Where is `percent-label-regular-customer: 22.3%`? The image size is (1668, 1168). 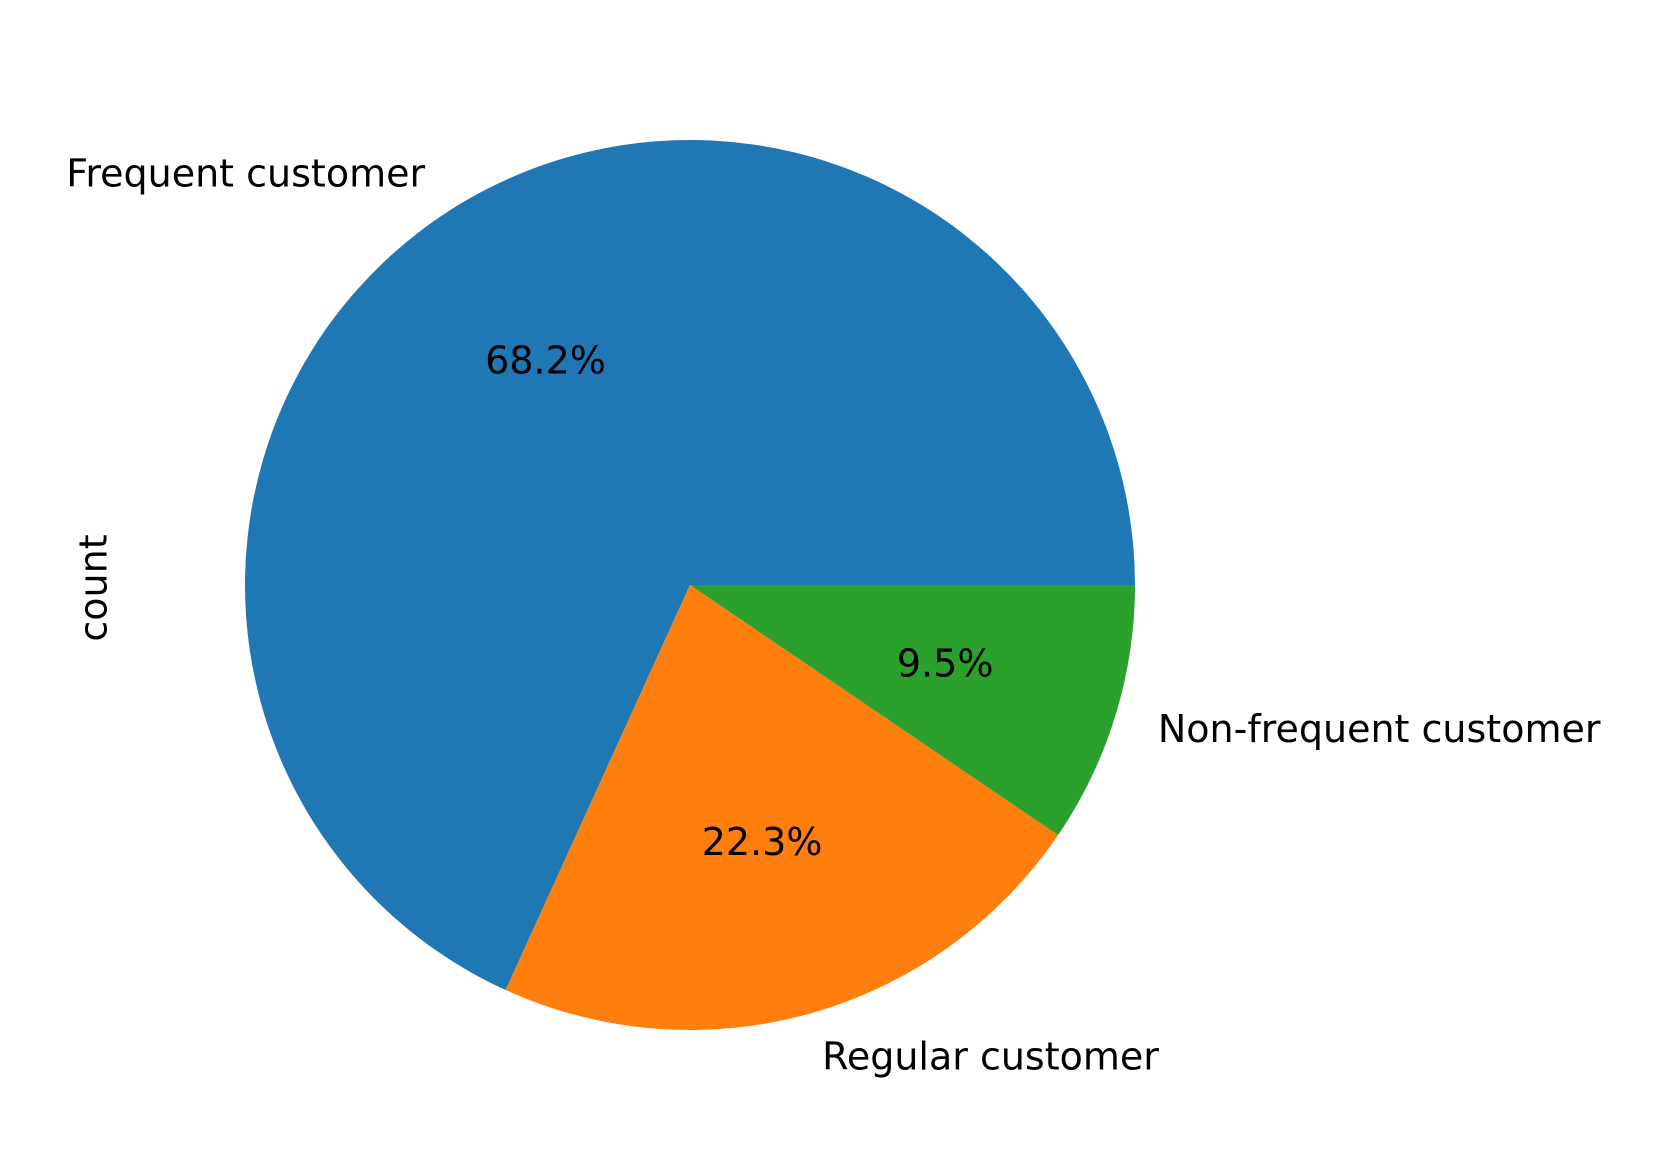 percent-label-regular-customer: 22.3% is located at coordinates (762, 842).